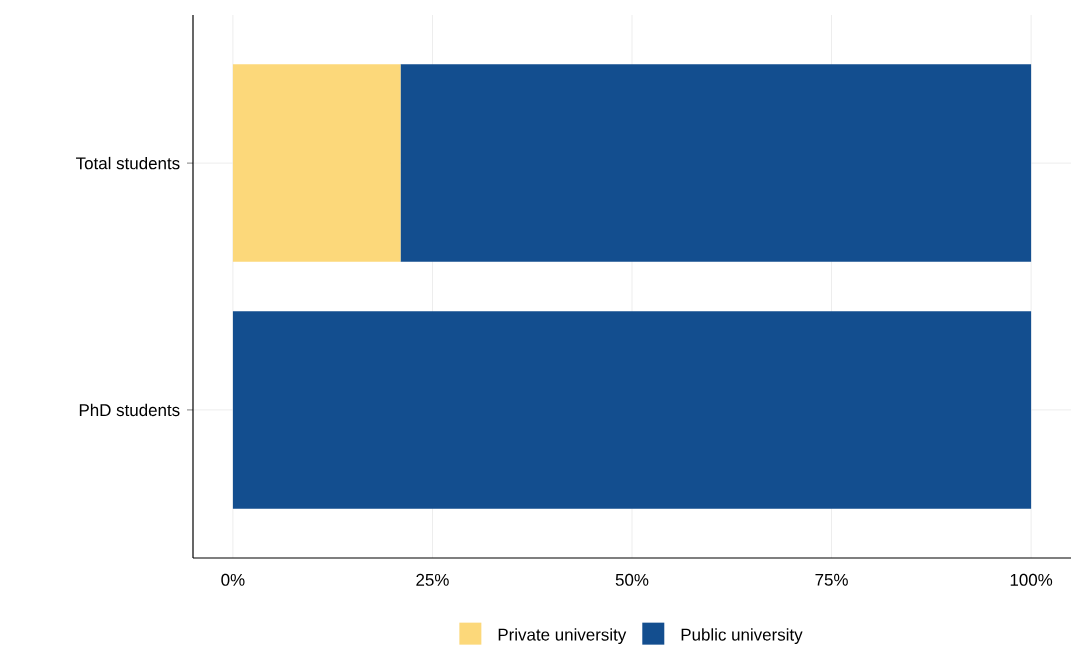 This screenshot has width=1071, height=656. Describe the element at coordinates (742, 636) in the screenshot. I see `legend-label: Public university` at that location.